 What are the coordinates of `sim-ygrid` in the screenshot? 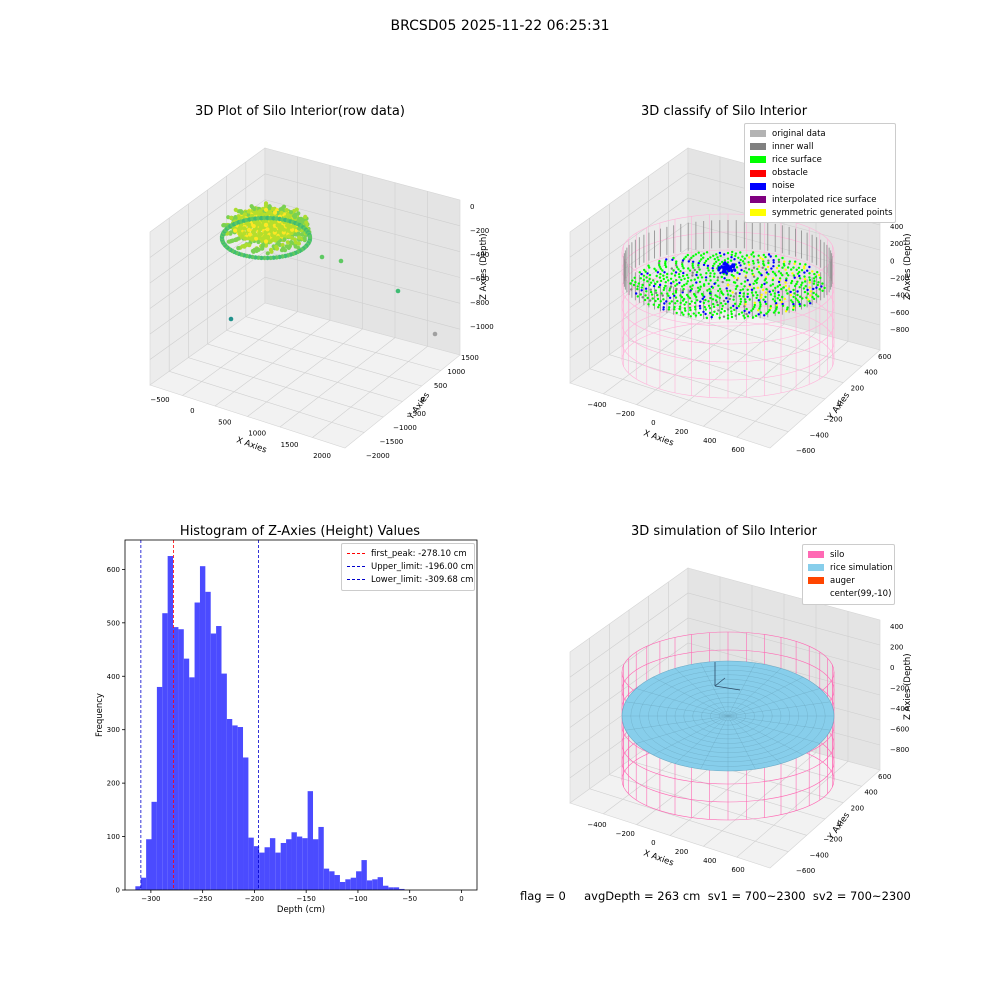 It's located at (708, 730).